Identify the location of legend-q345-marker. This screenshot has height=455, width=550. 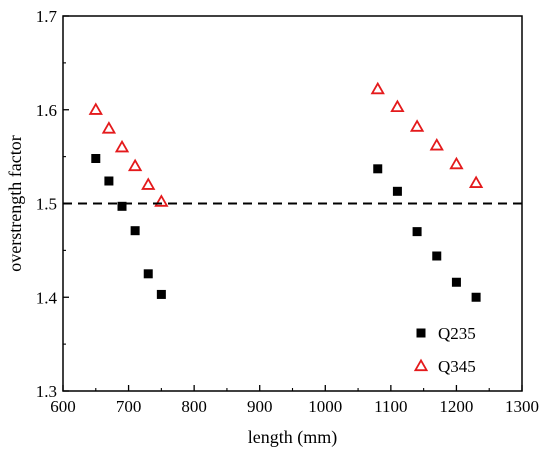
(421, 365).